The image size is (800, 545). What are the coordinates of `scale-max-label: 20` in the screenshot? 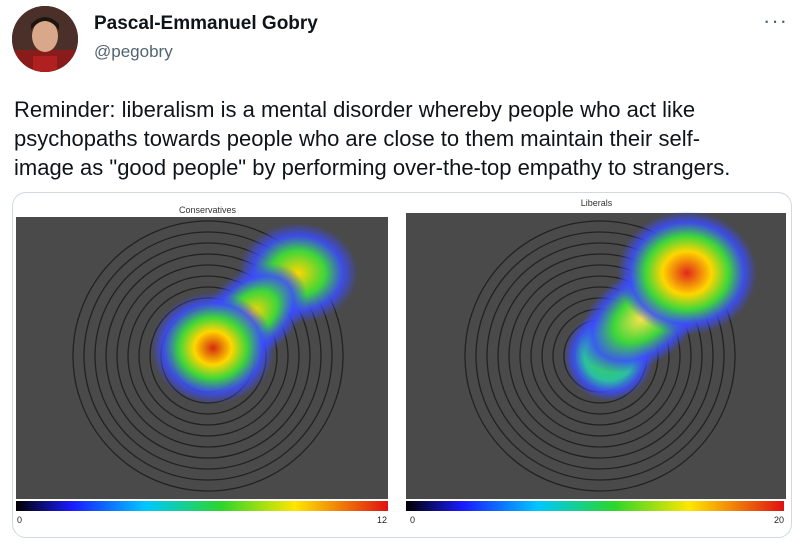 It's located at (779, 520).